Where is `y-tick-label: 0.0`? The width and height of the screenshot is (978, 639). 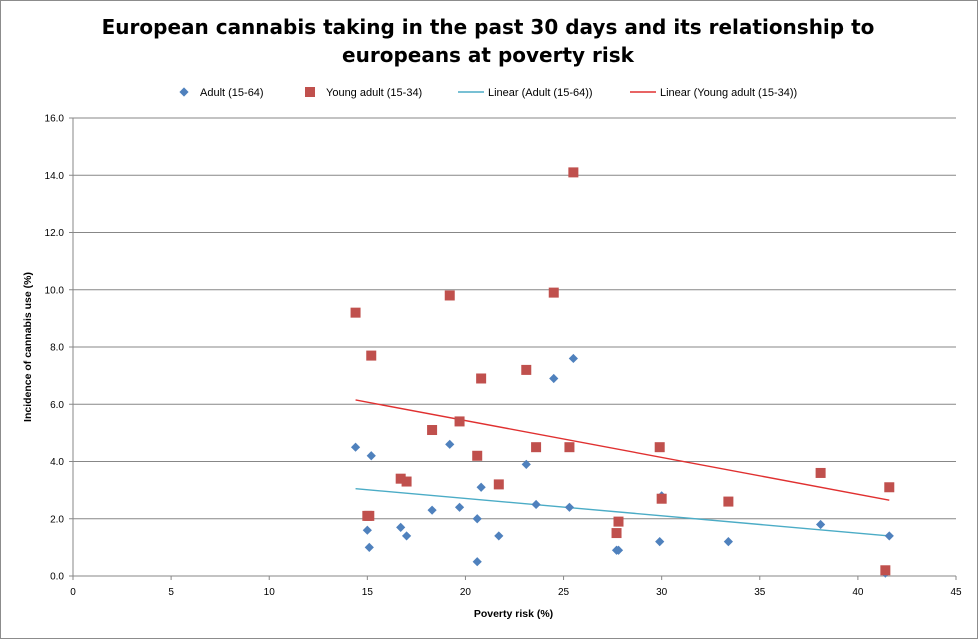
y-tick-label: 0.0 is located at coordinates (57, 577).